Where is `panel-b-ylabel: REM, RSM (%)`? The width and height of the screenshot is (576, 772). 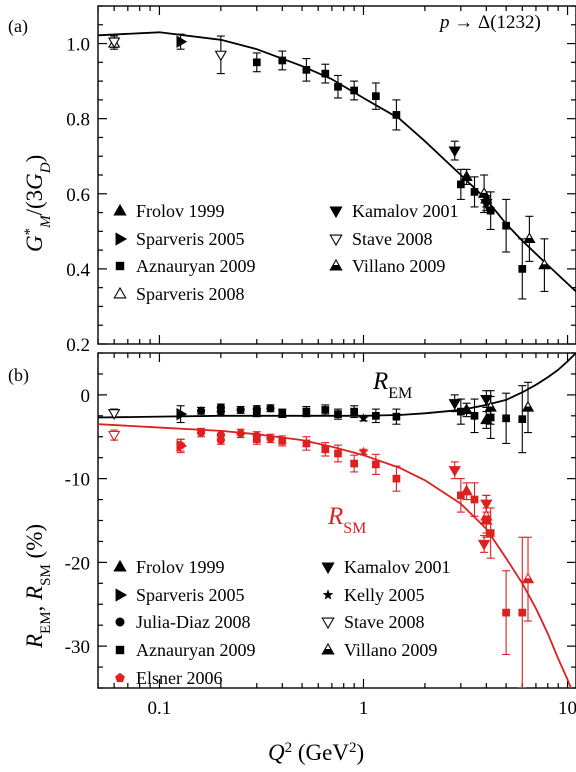 panel-b-ylabel: REM, RSM (%) is located at coordinates (38, 586).